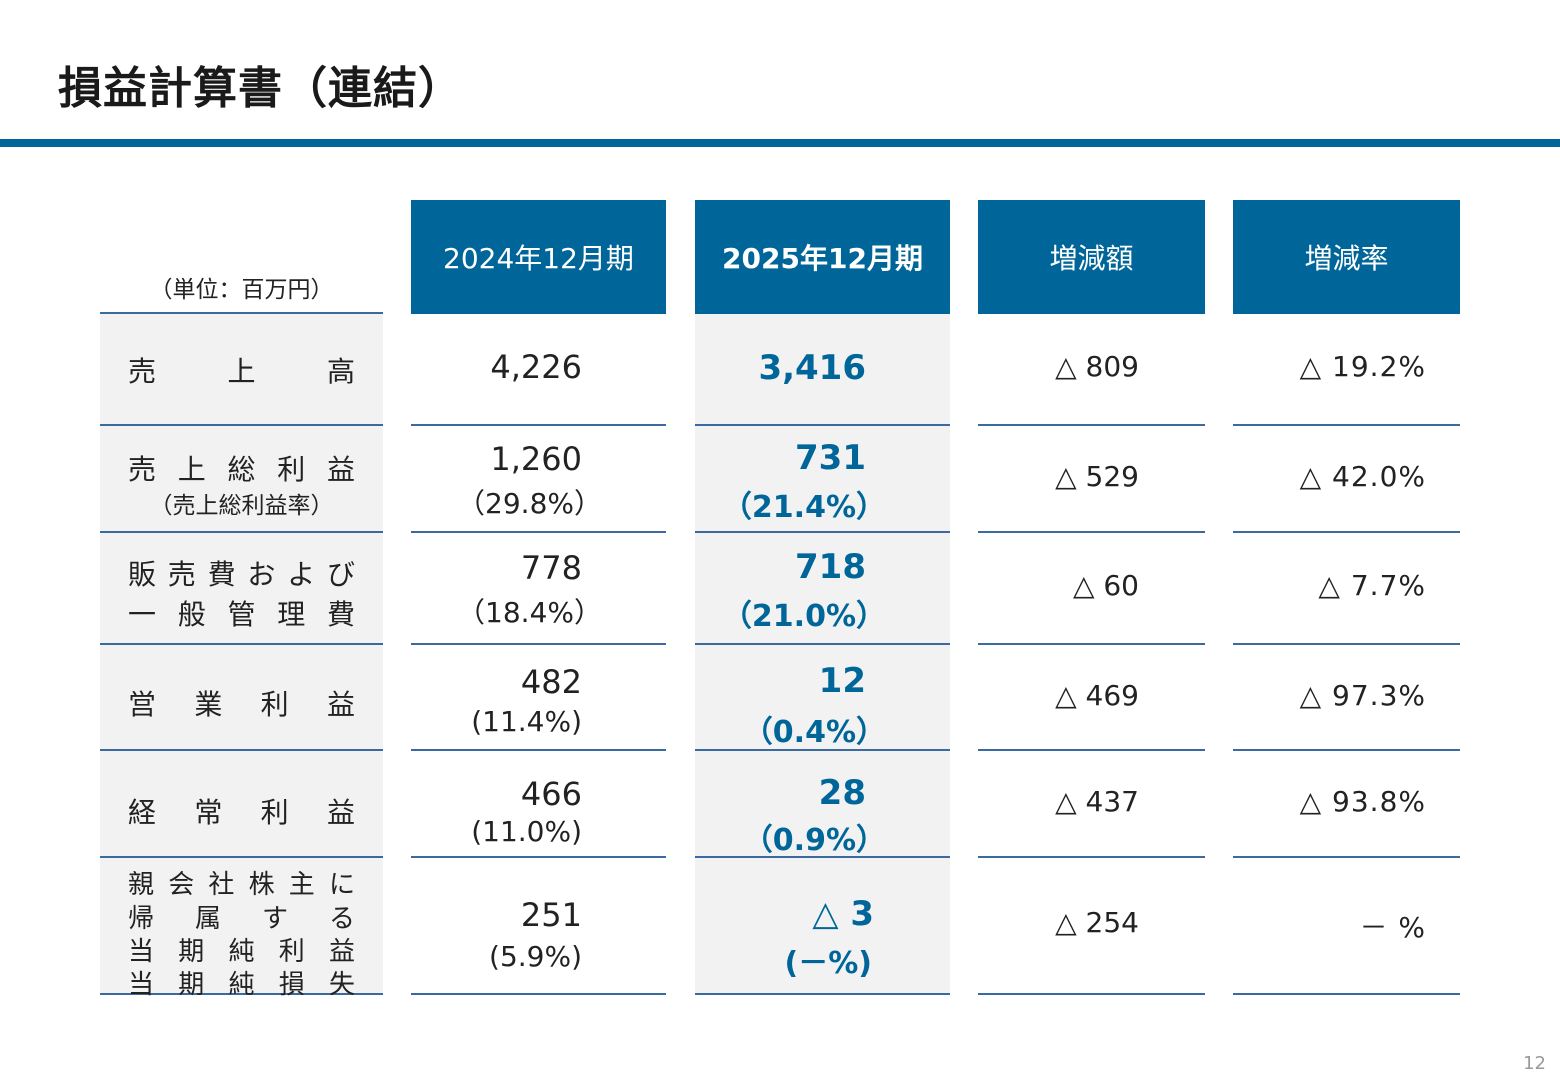  Describe the element at coordinates (526, 721) in the screenshot. I see `ratio: (11.4%)` at that location.